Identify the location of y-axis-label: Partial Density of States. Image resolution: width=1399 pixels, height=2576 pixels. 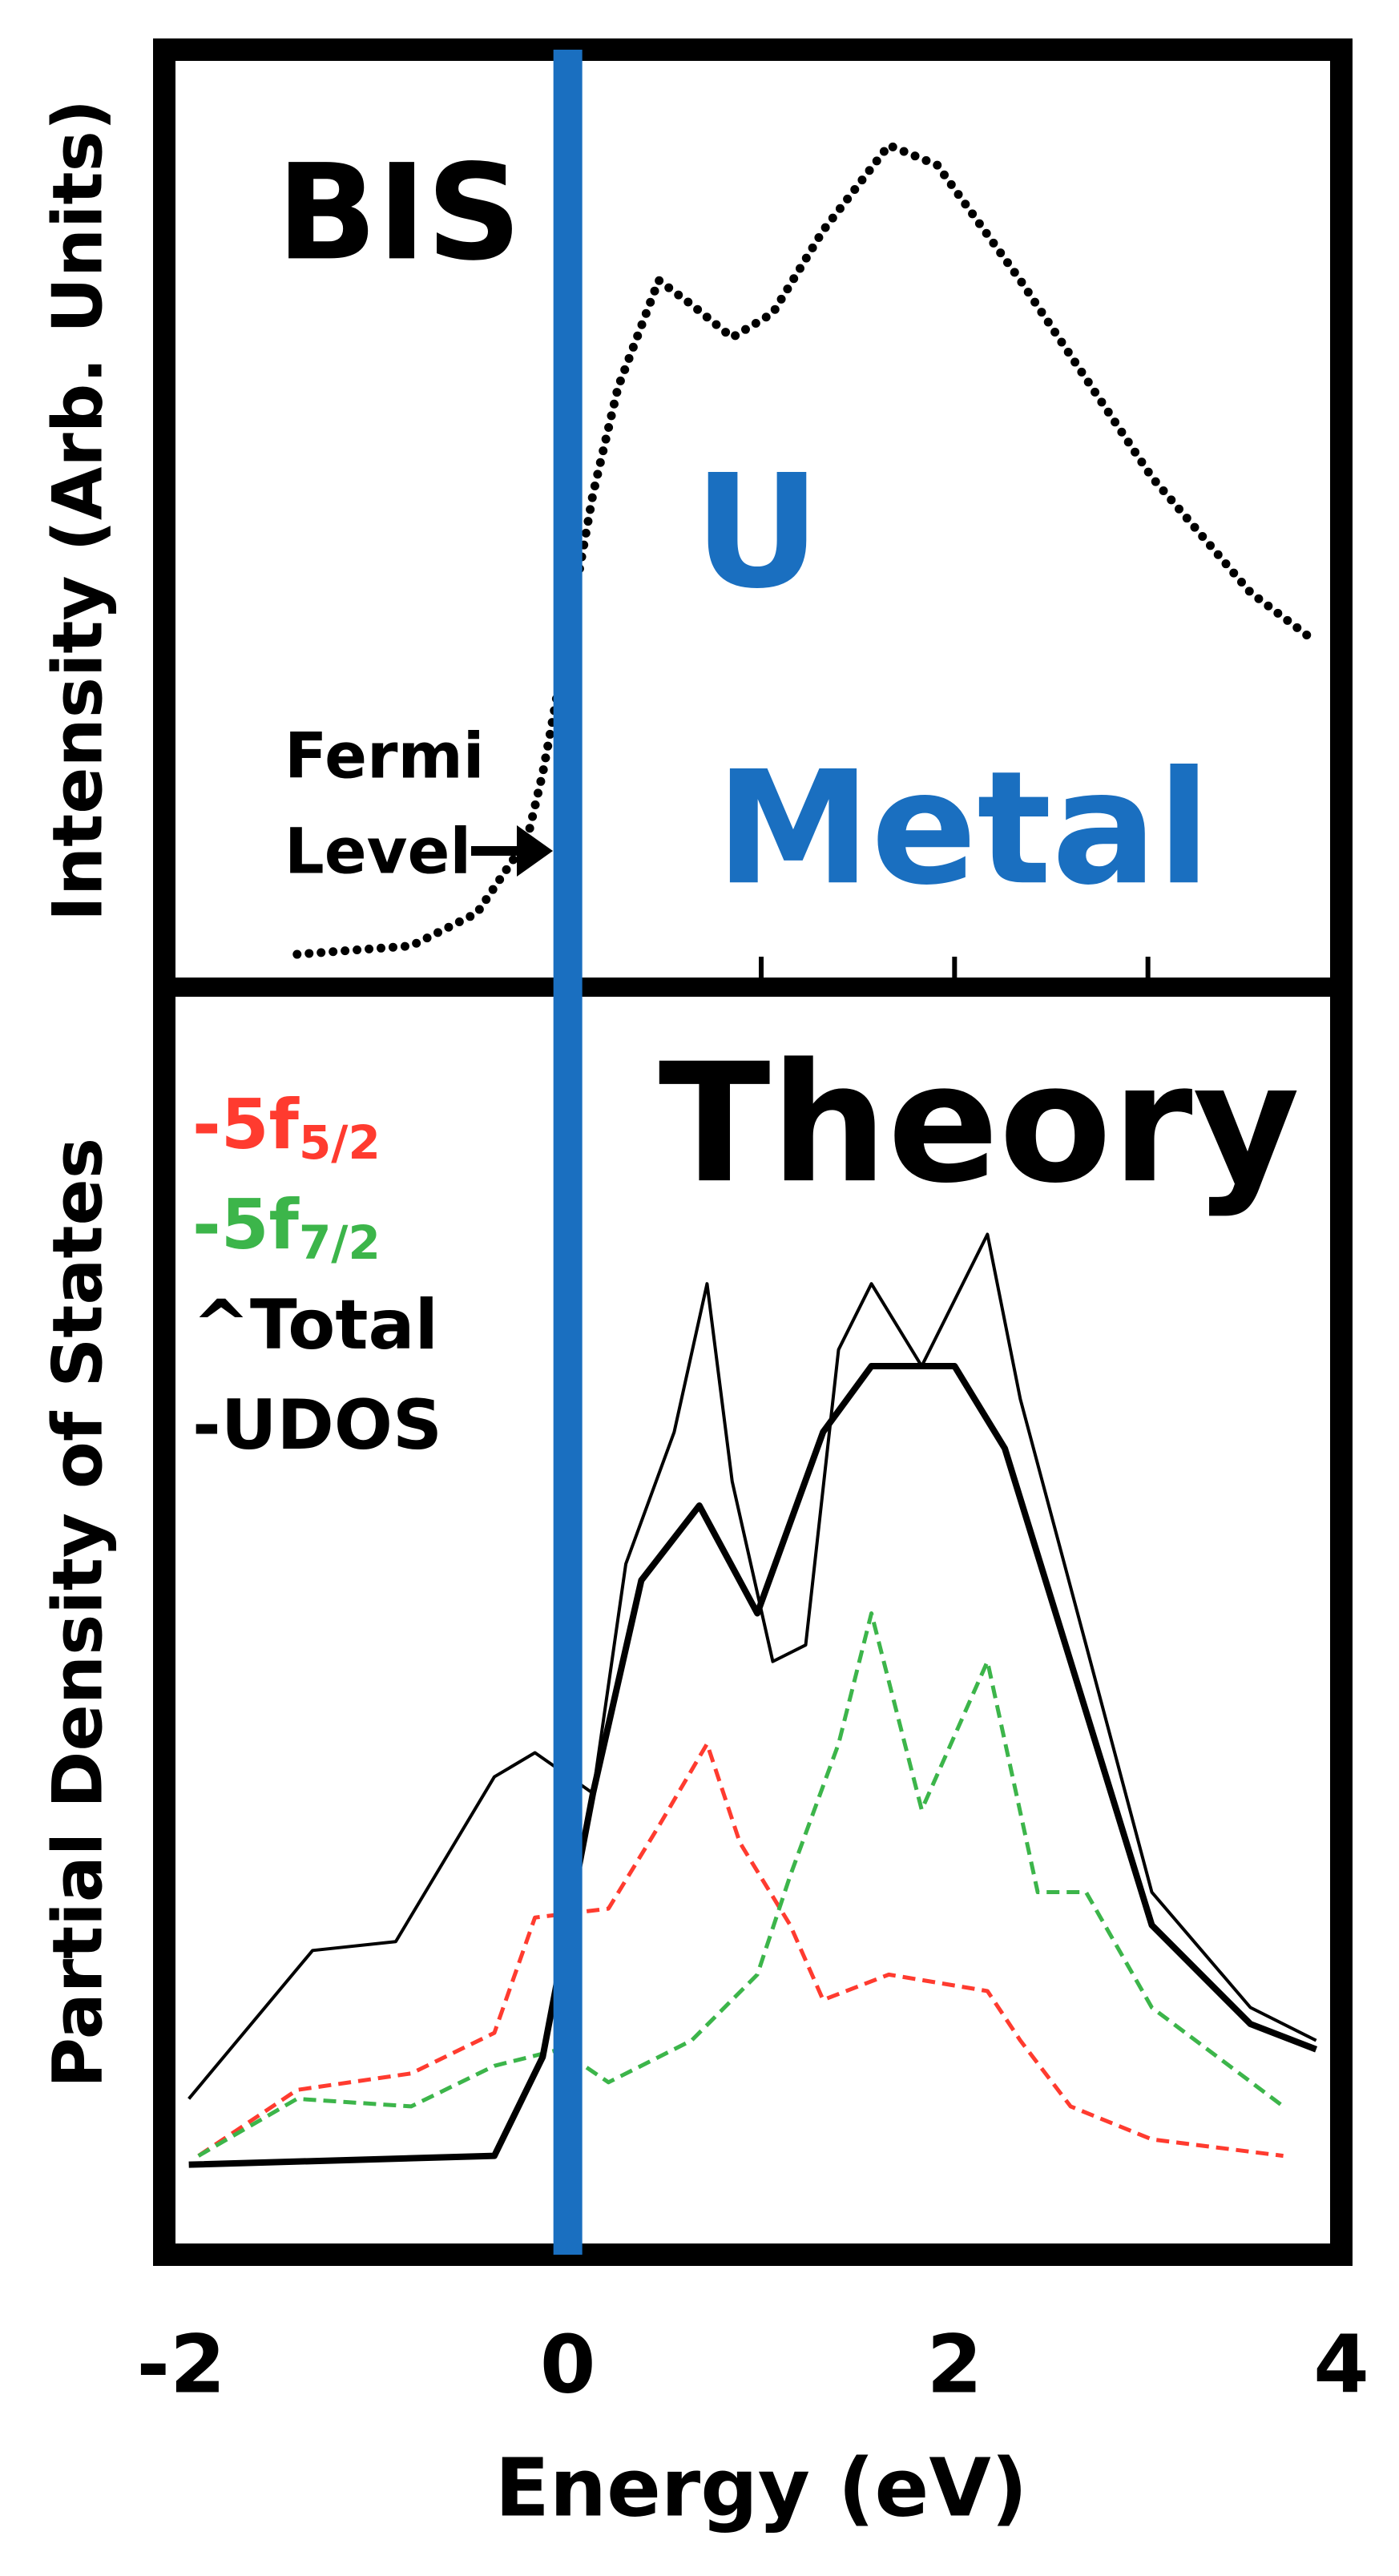
(78, 1613).